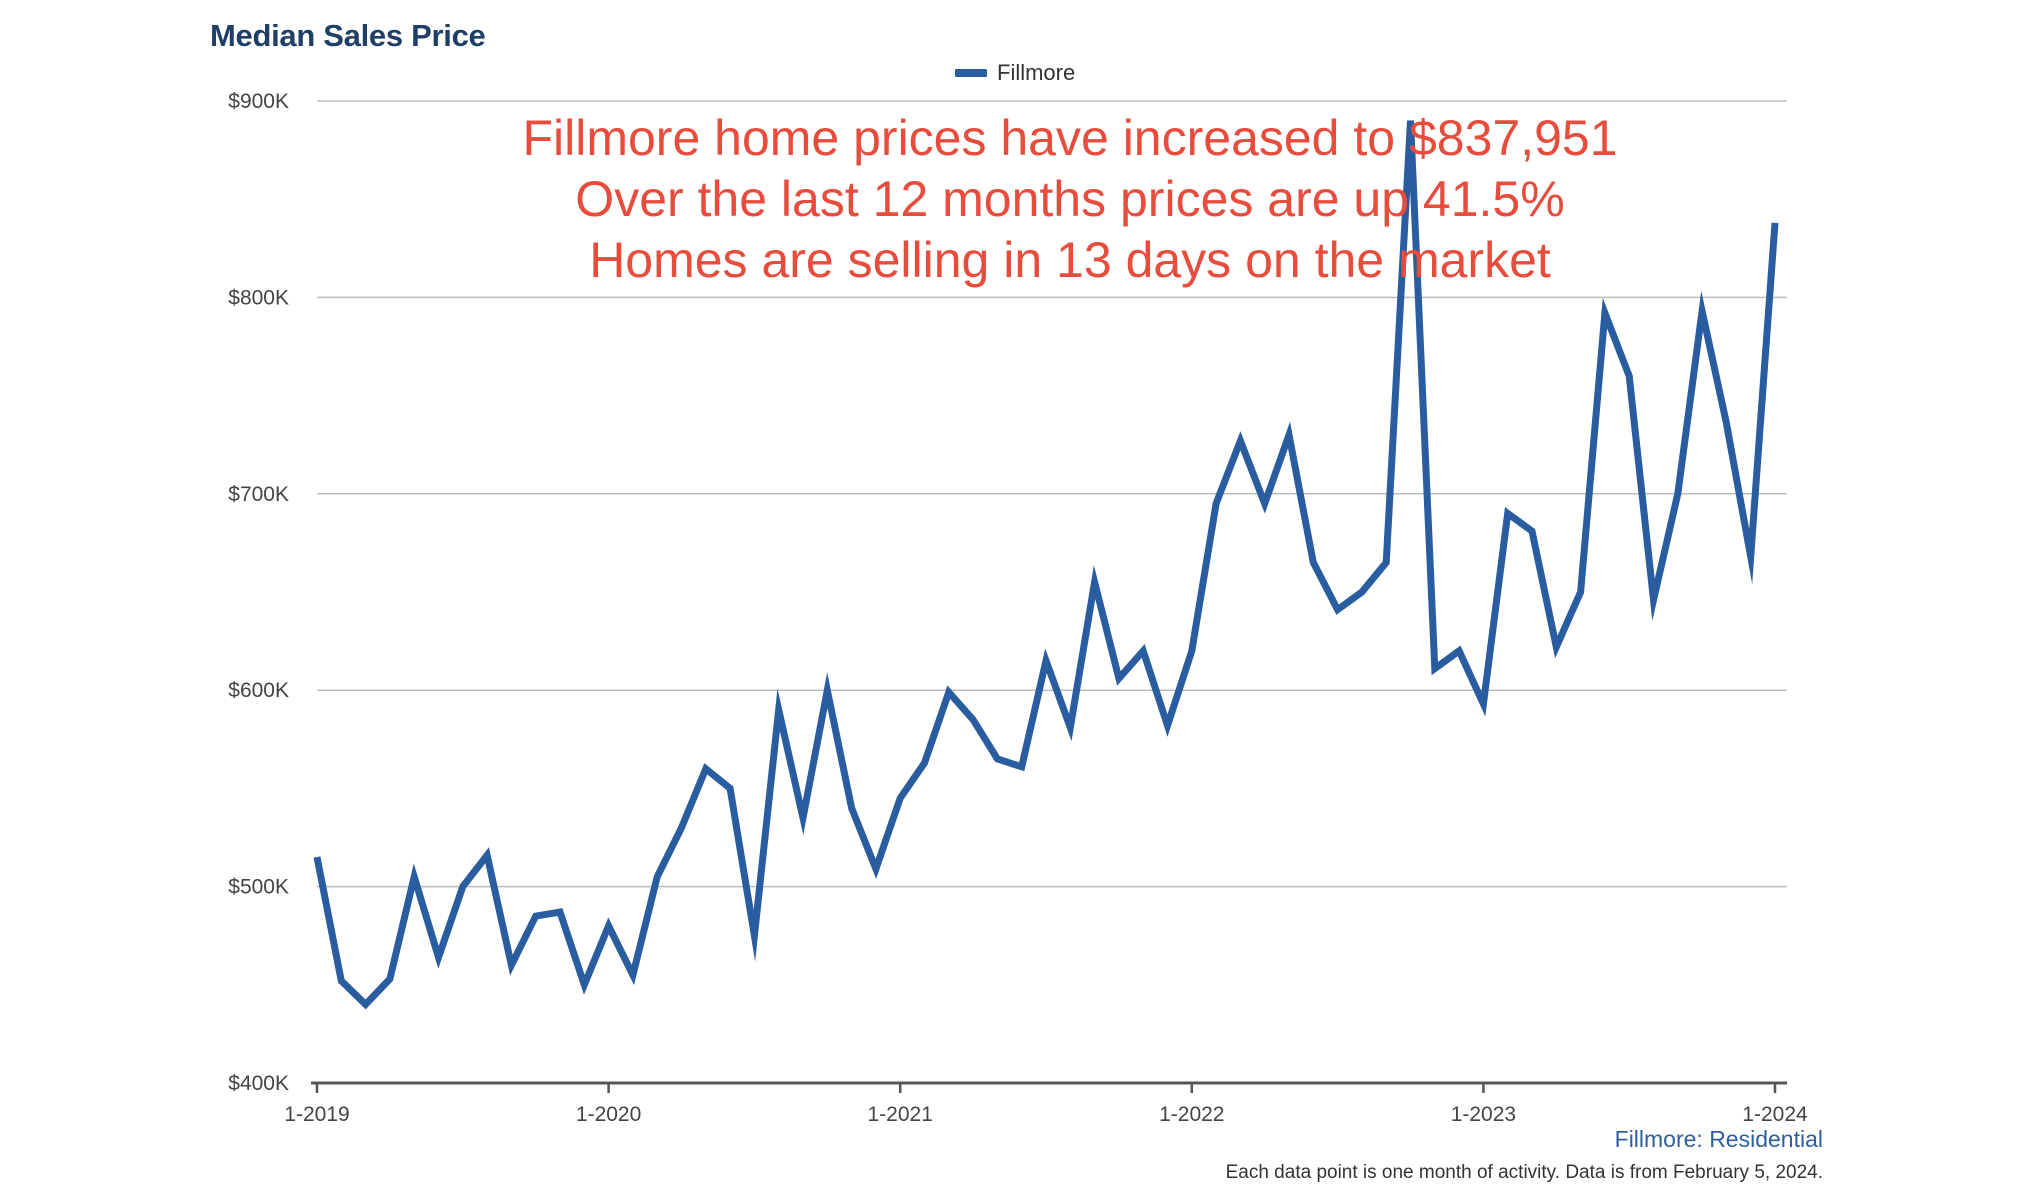 The height and width of the screenshot is (1194, 2024). What do you see at coordinates (1191, 1114) in the screenshot?
I see `x-tick-label: 1-2022` at bounding box center [1191, 1114].